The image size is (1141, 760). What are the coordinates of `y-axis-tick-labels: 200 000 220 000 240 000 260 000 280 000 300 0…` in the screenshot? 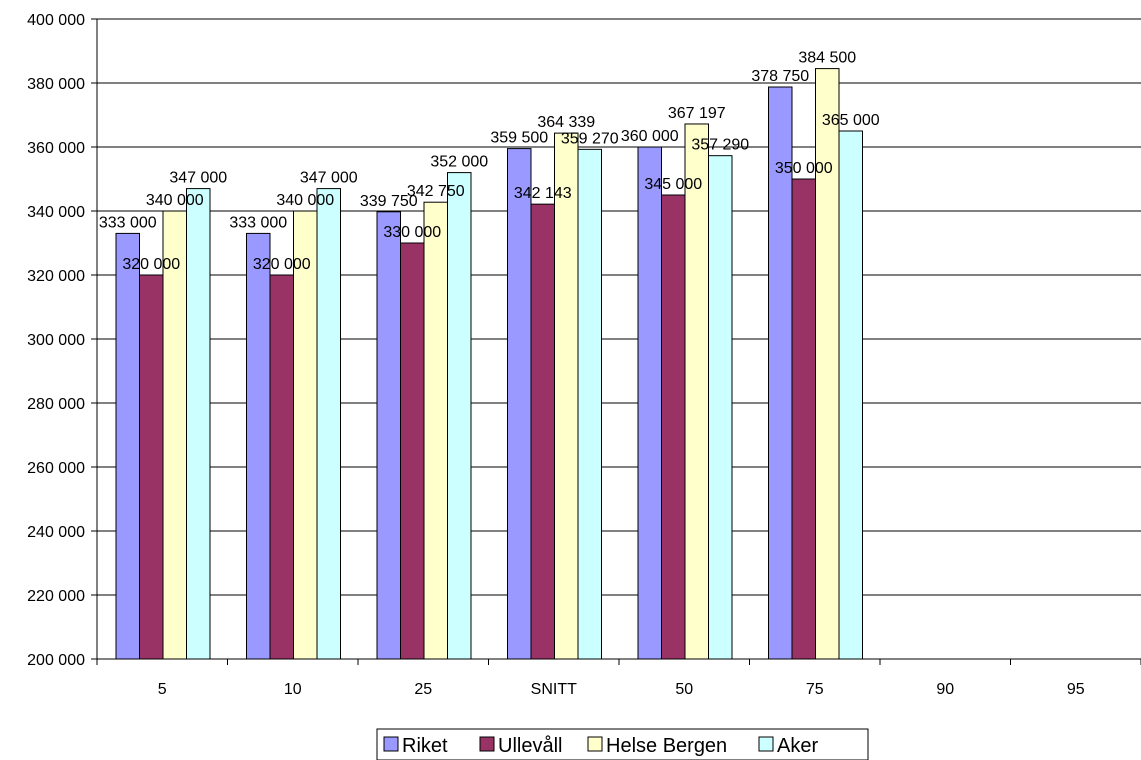 It's located at (56, 340).